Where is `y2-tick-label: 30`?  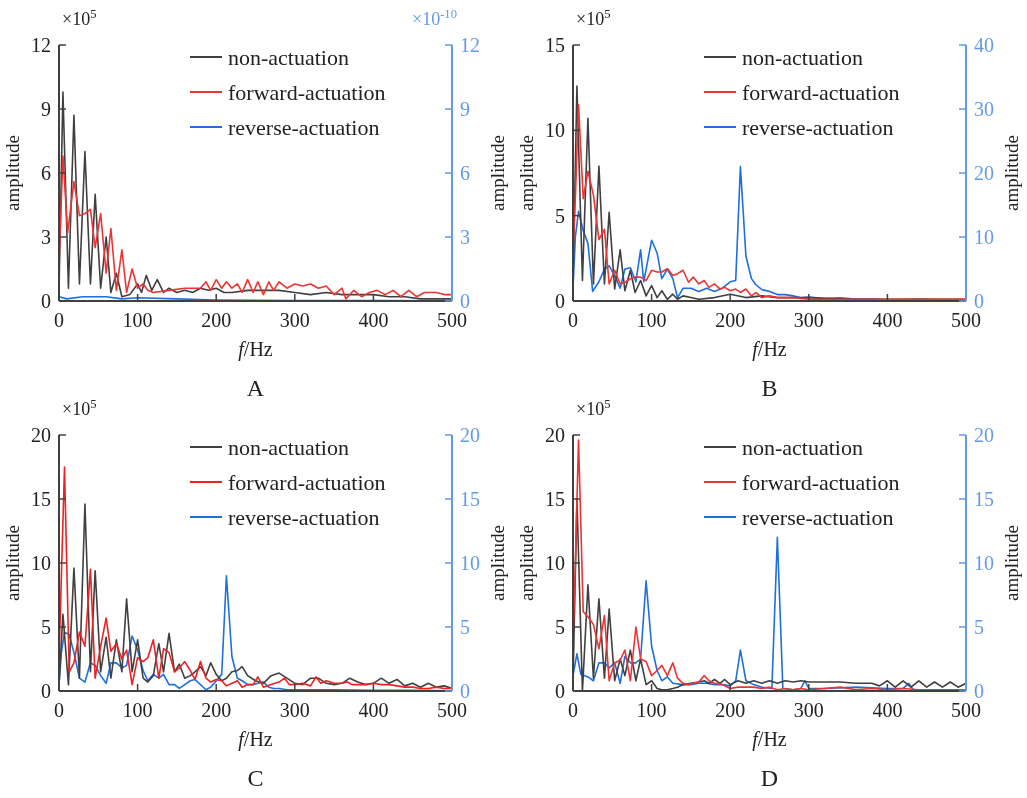 y2-tick-label: 30 is located at coordinates (984, 109).